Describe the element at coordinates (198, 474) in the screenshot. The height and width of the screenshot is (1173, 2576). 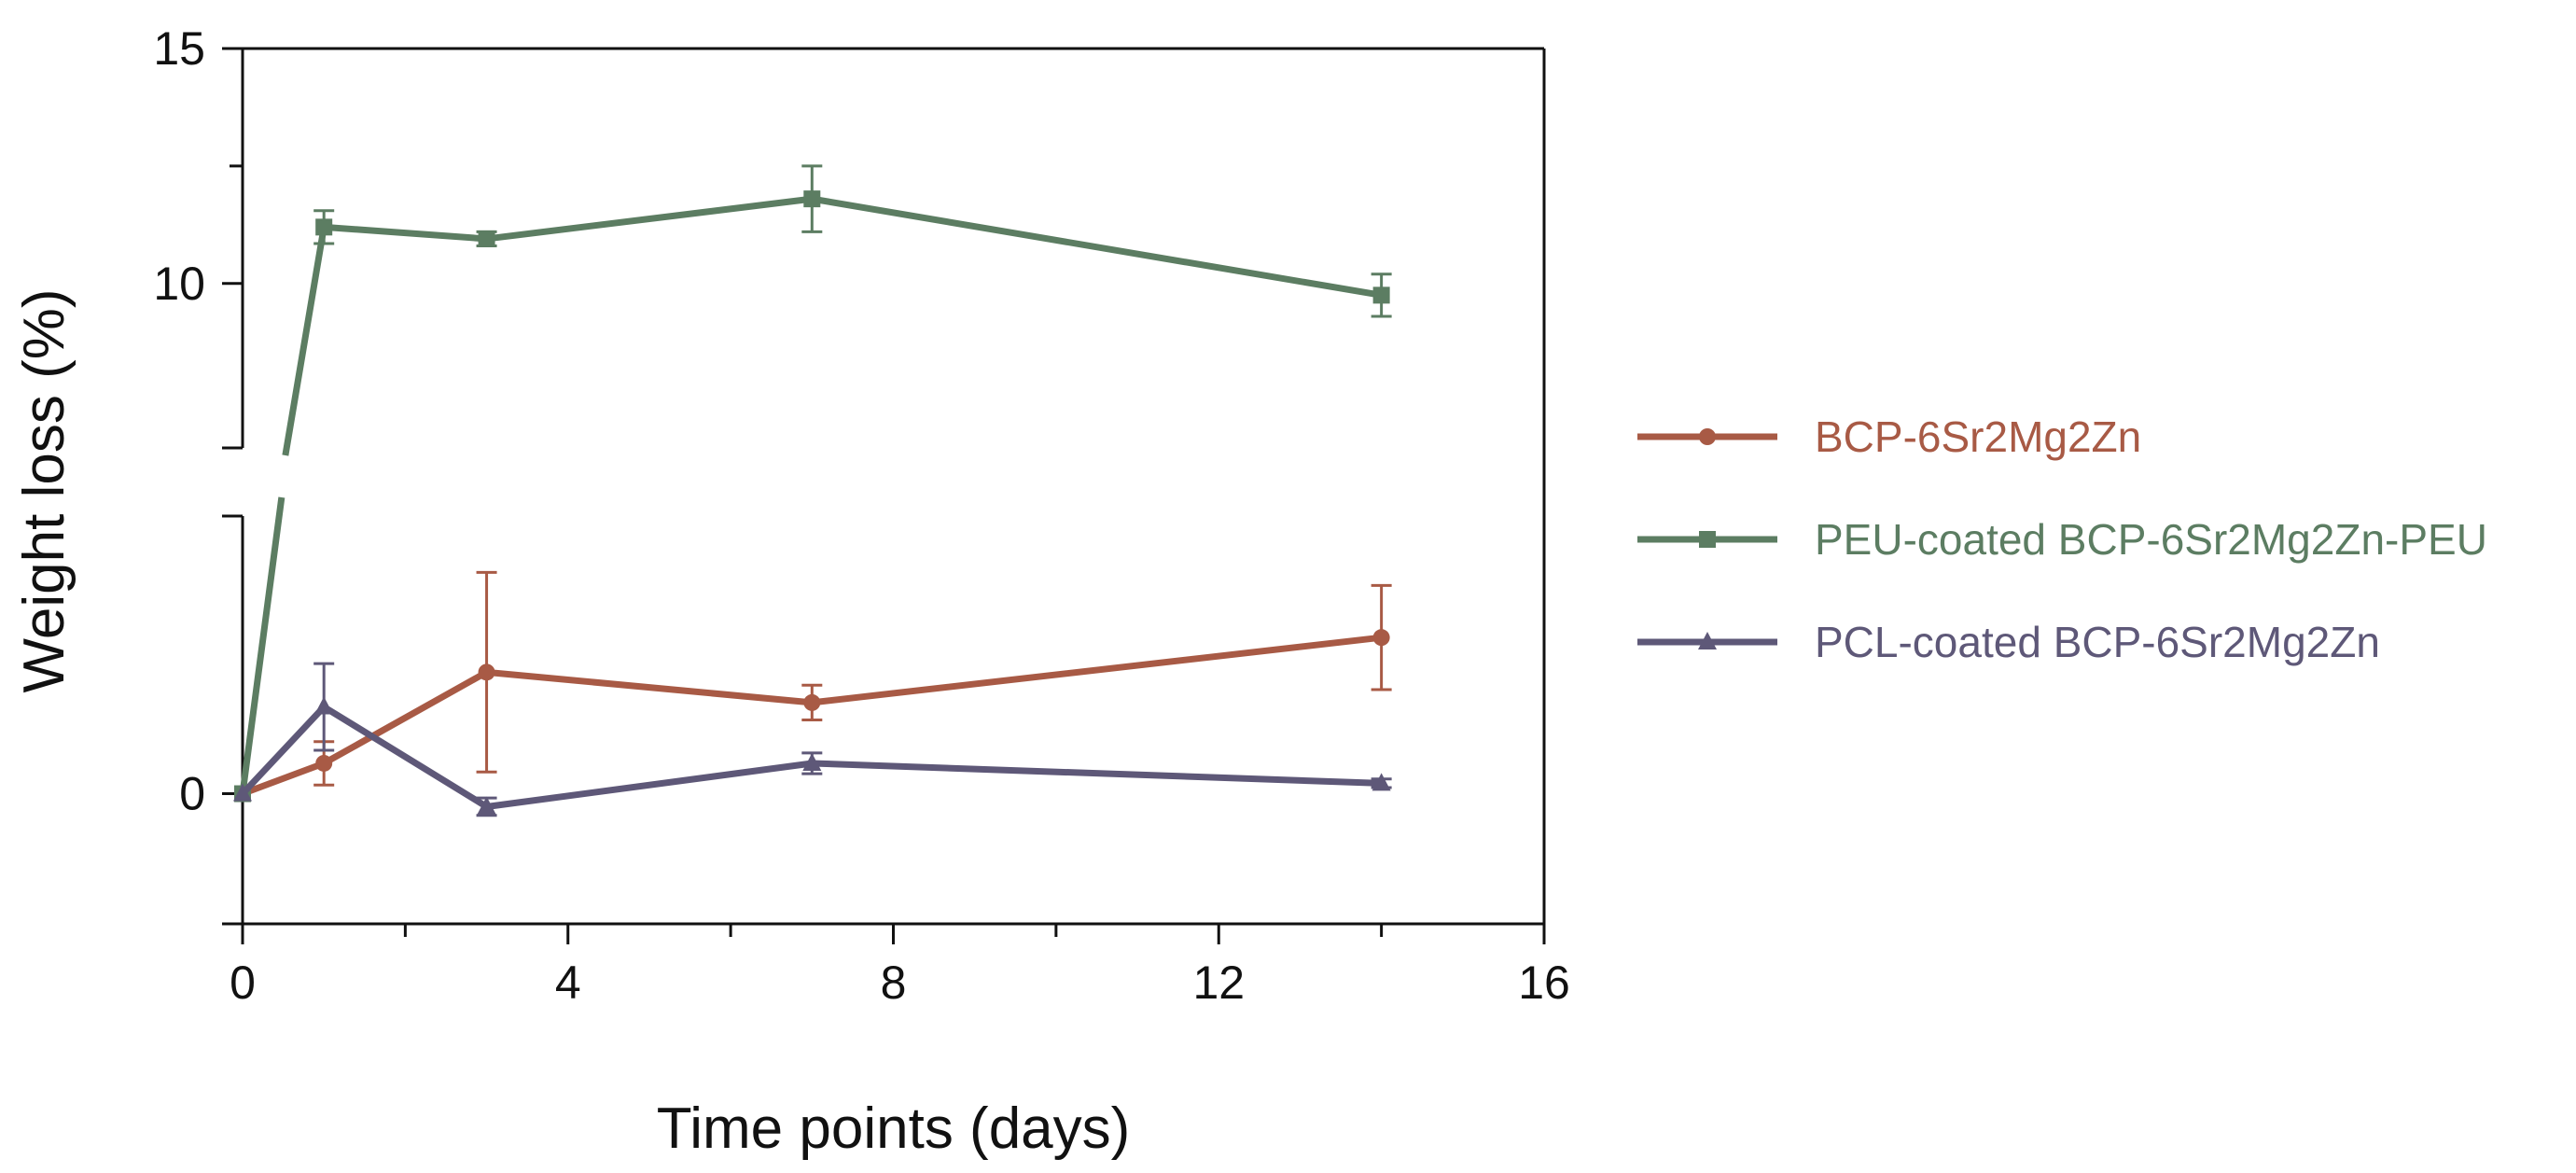
I see `y-axis-ticks: 0 10 15` at that location.